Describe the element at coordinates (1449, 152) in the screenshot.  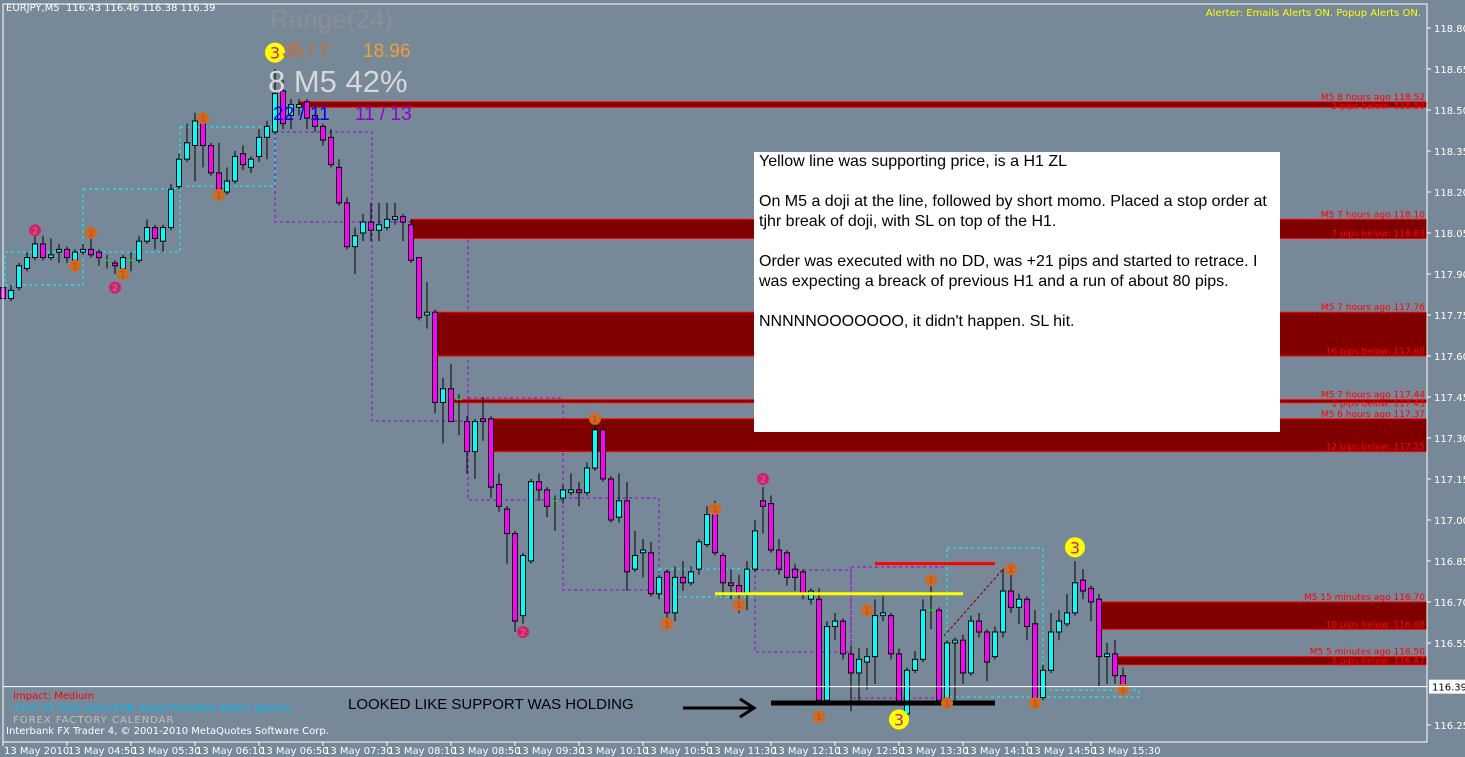
I see `y-tick-label: 118.35` at that location.